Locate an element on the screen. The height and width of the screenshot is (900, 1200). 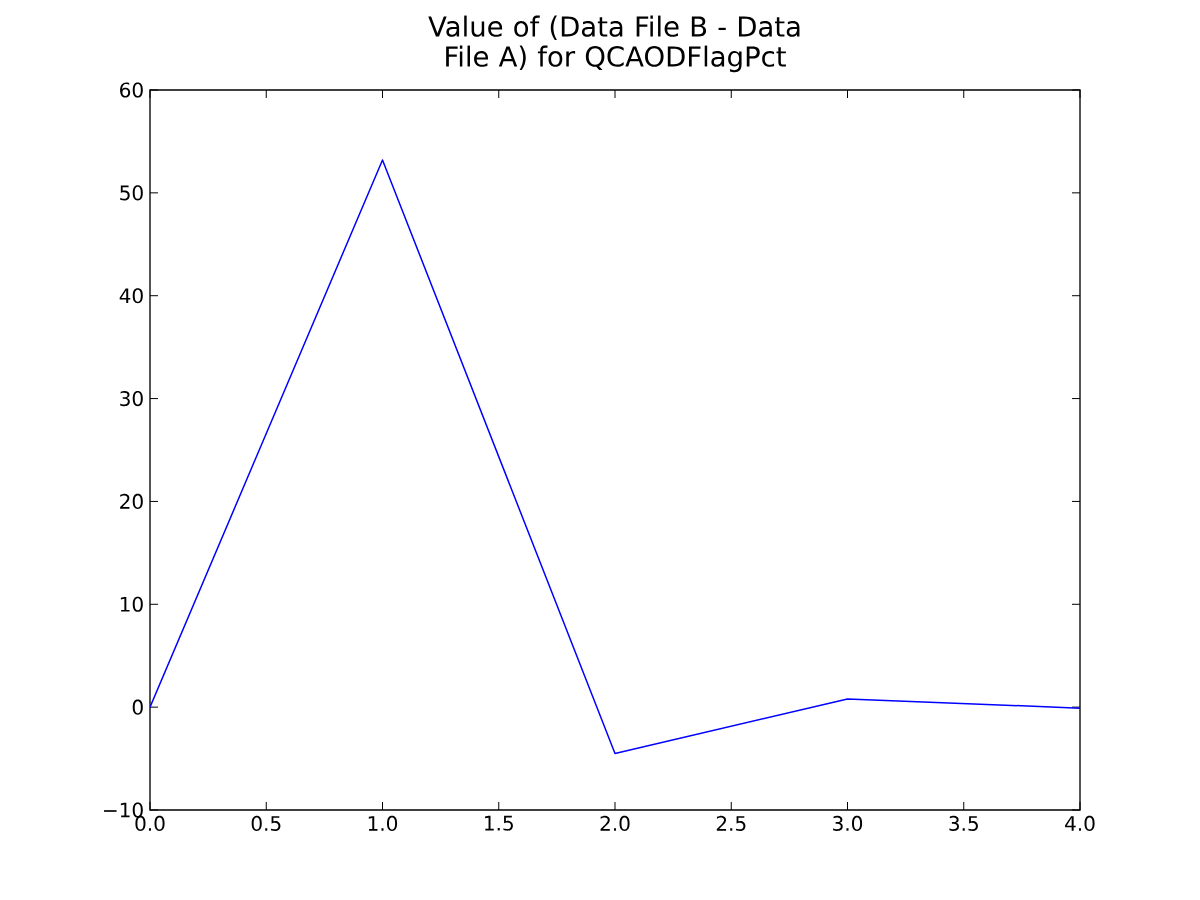
x-tick-label: 3.5 is located at coordinates (963, 823).